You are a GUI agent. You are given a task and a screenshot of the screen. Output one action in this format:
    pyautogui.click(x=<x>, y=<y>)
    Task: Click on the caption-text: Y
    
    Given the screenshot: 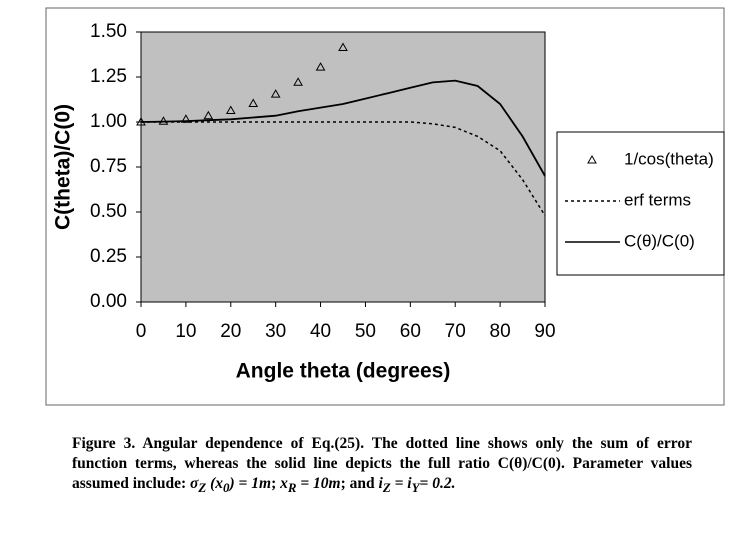 What is the action you would take?
    pyautogui.click(x=415, y=488)
    